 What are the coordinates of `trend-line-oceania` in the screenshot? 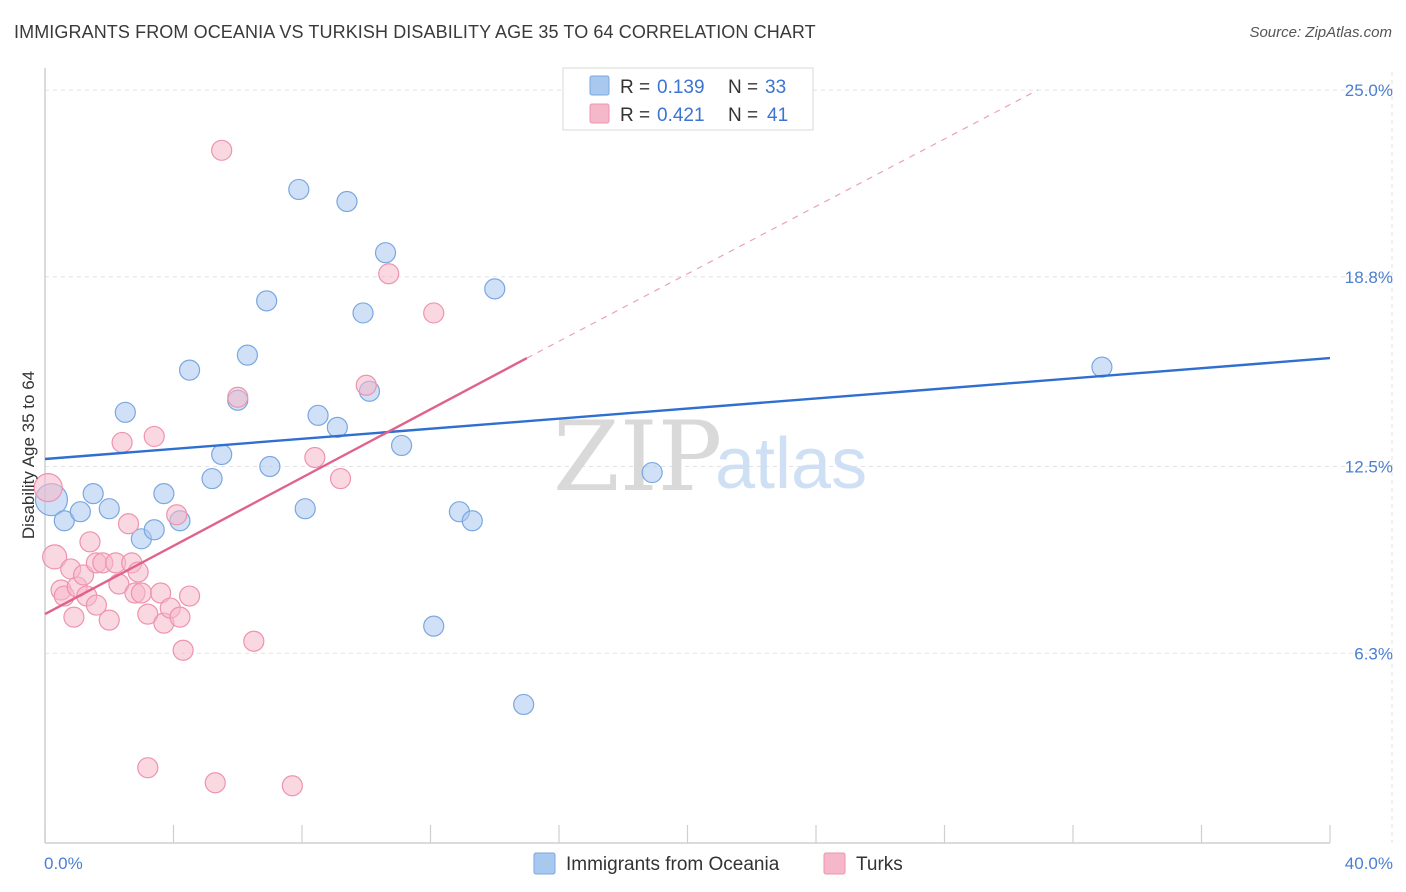 It's located at (687, 408).